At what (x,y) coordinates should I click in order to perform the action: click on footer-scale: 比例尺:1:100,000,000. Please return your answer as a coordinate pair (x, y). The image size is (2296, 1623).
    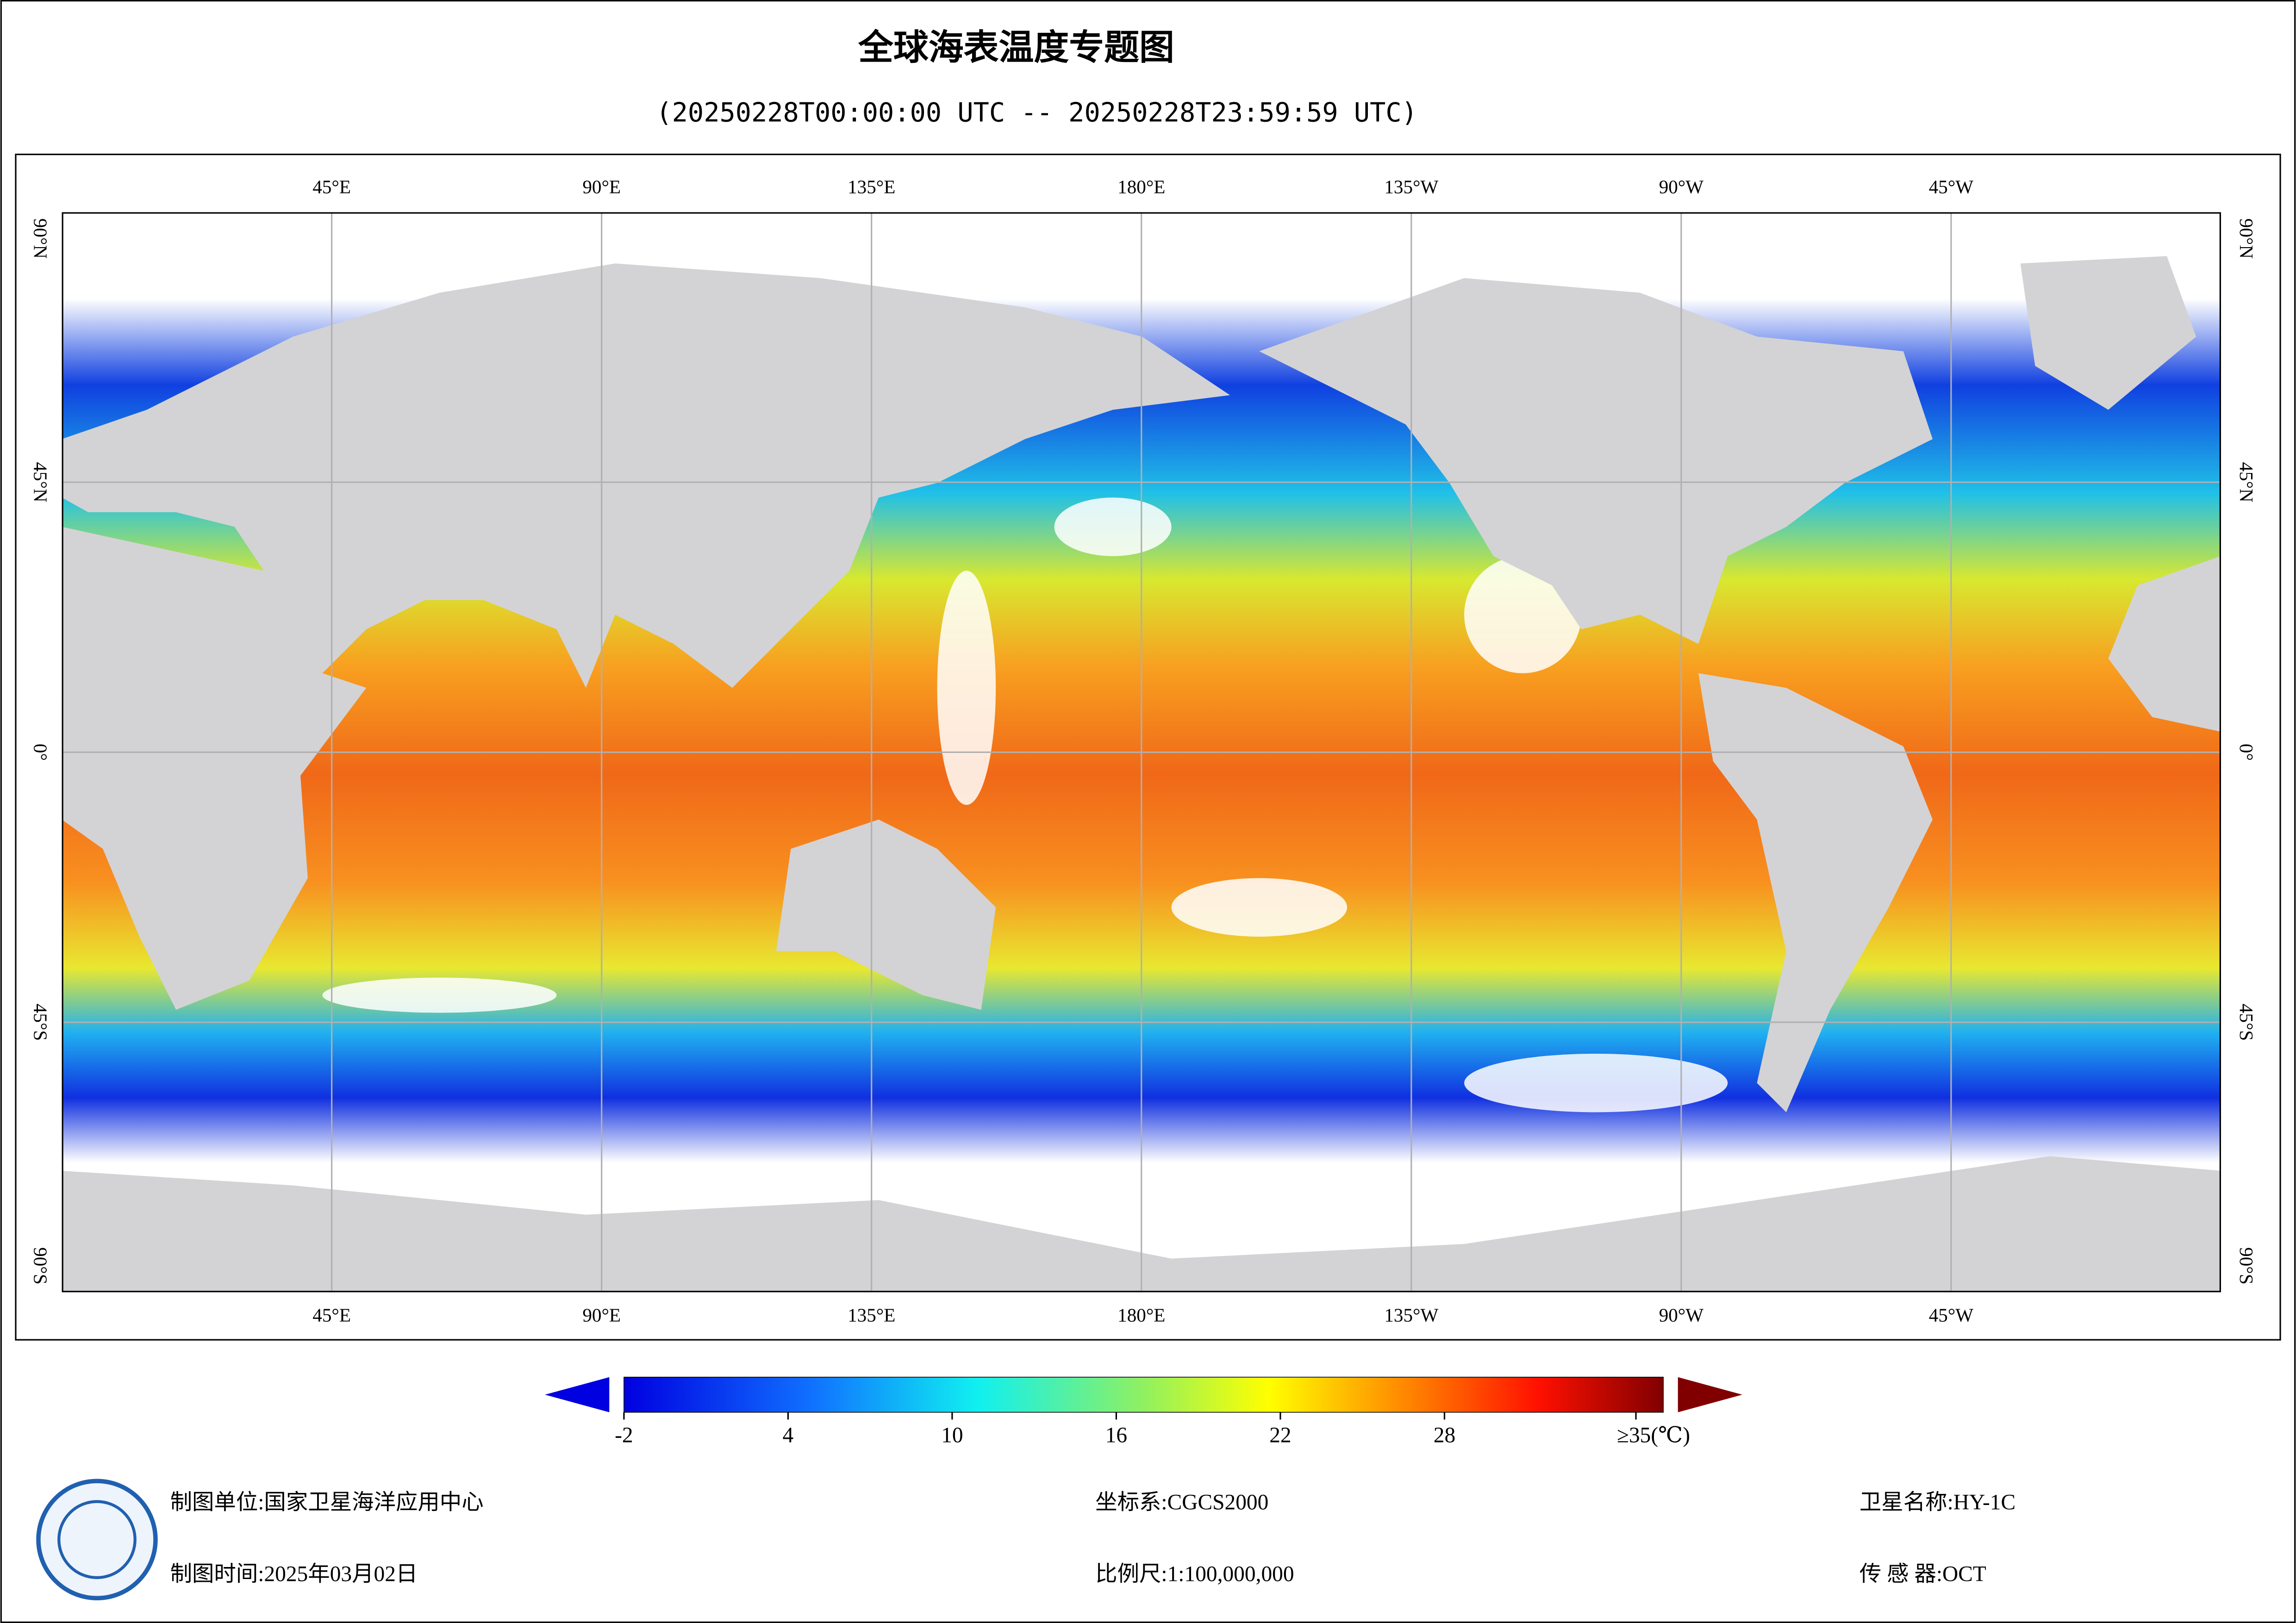
    Looking at the image, I should click on (1194, 1574).